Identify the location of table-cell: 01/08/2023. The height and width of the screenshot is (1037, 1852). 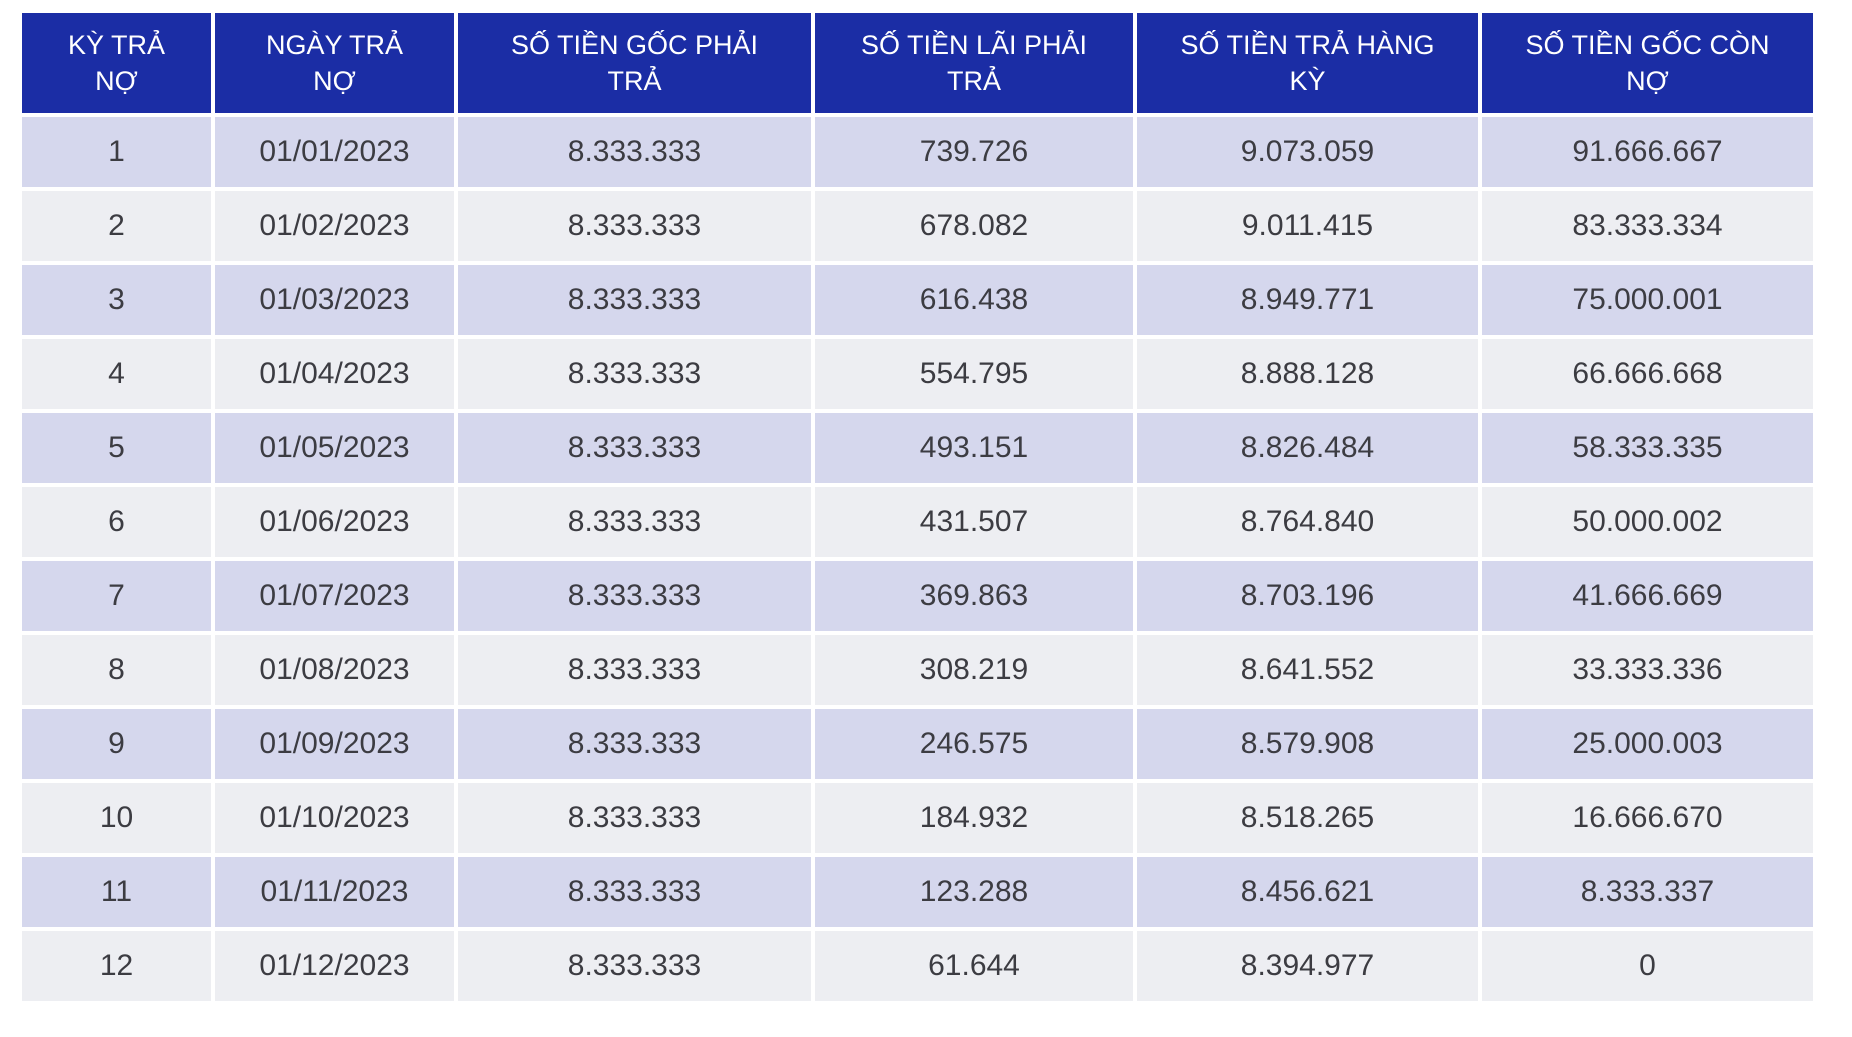
(334, 670).